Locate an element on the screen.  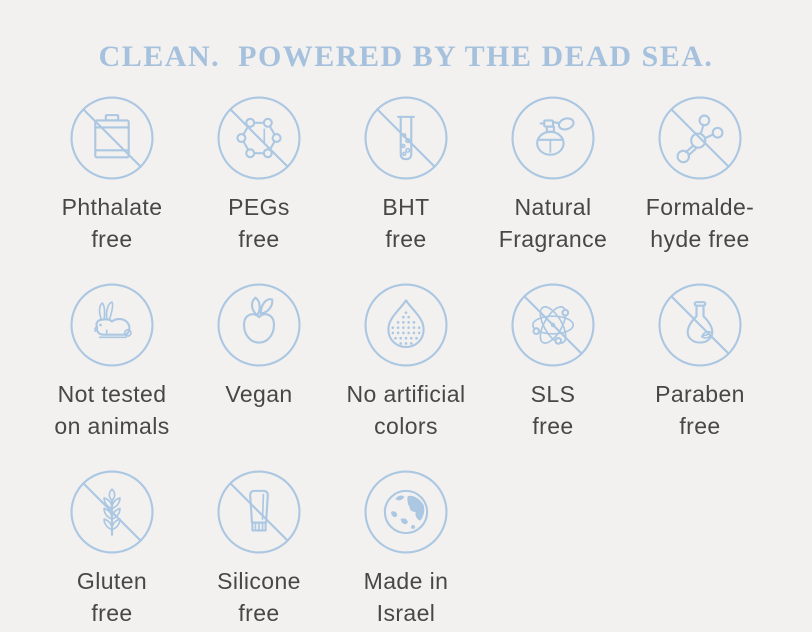
badge-pegs-free: PEGs free is located at coordinates (259, 174).